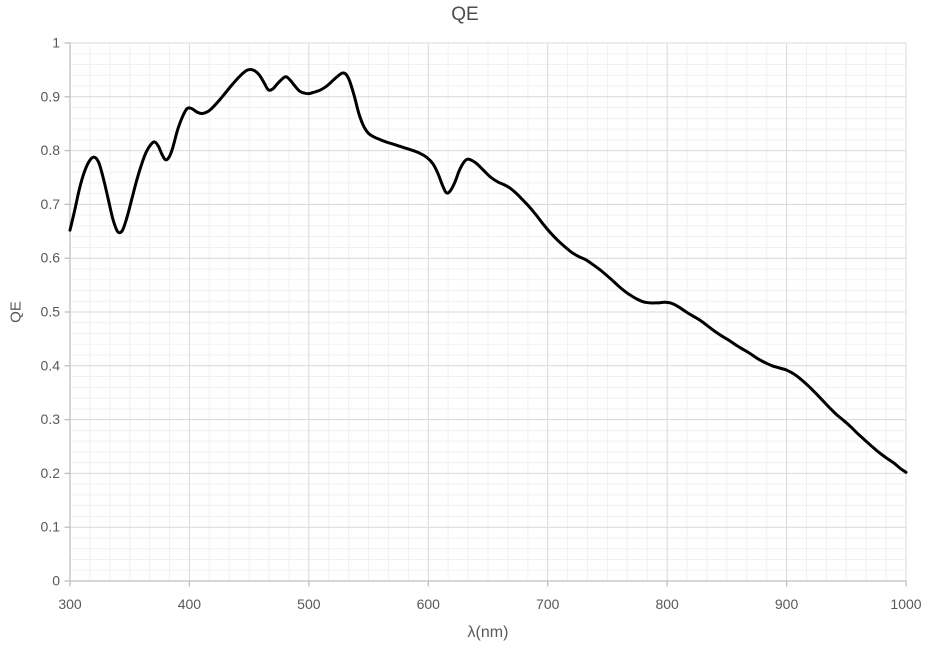 The height and width of the screenshot is (668, 930). What do you see at coordinates (190, 604) in the screenshot?
I see `x-tick-label: 400` at bounding box center [190, 604].